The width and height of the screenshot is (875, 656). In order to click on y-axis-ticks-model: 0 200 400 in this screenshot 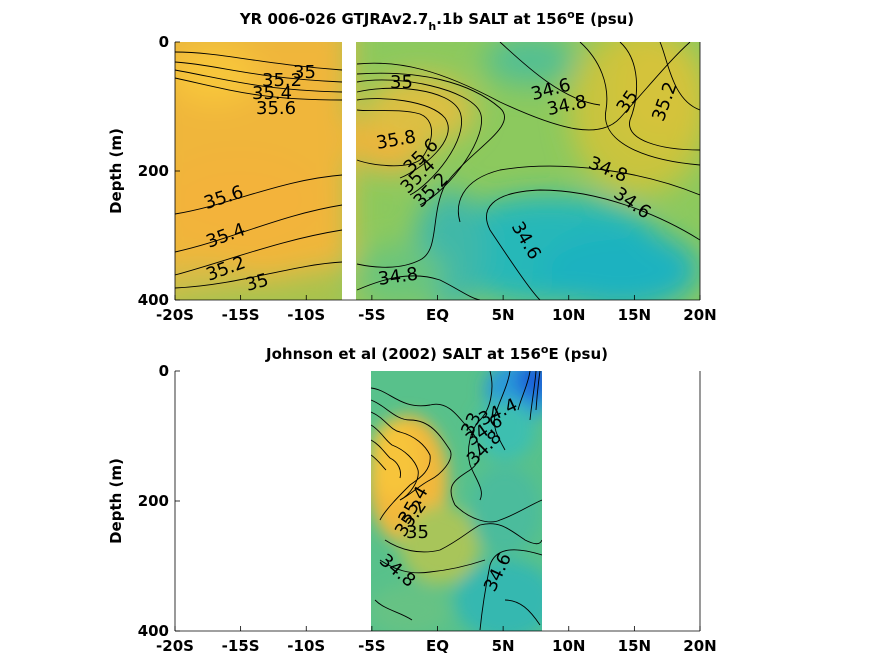, I will do `click(159, 171)`.